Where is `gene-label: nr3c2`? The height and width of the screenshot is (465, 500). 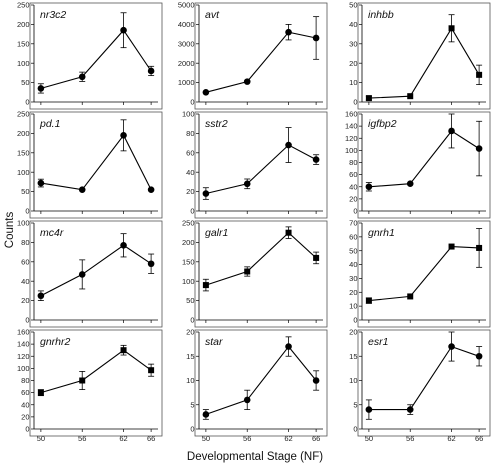
gene-label: nr3c2 is located at coordinates (53, 15).